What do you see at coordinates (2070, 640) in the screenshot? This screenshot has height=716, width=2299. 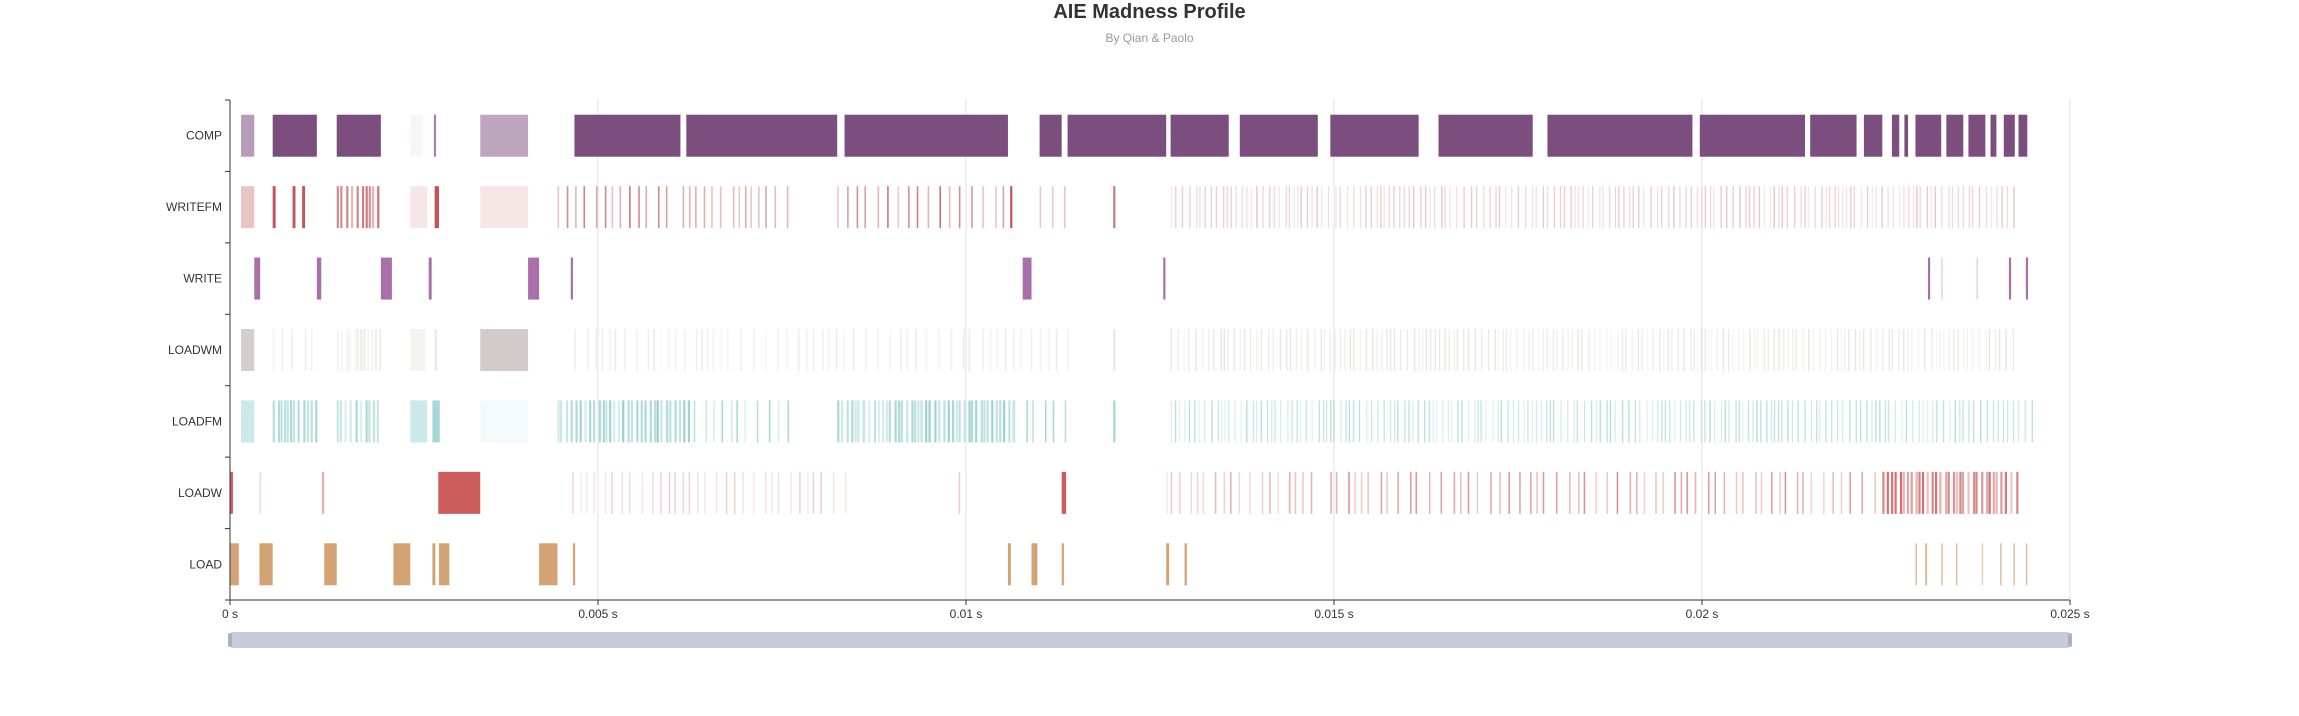 I see `zoom-handle-right` at bounding box center [2070, 640].